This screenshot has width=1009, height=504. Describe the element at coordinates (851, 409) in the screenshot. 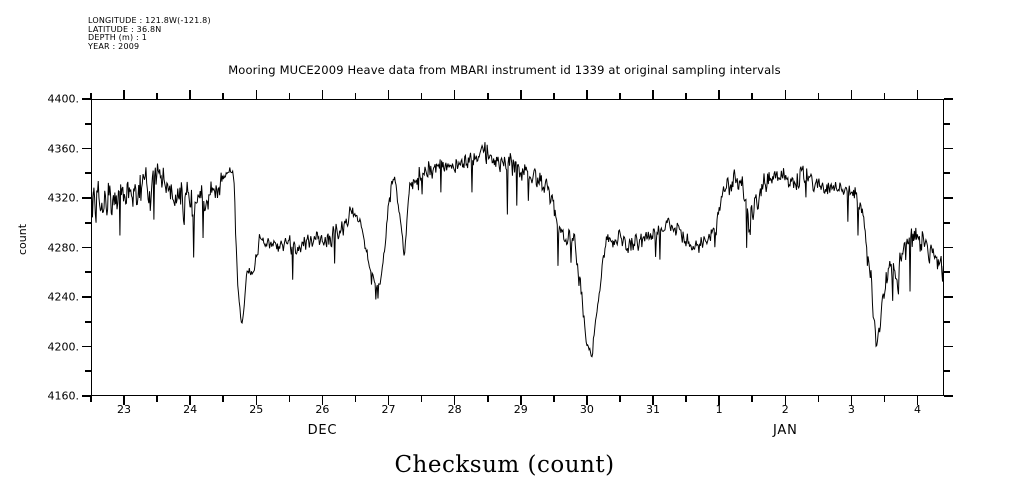

I see `x-axis-tick-label: 3` at that location.